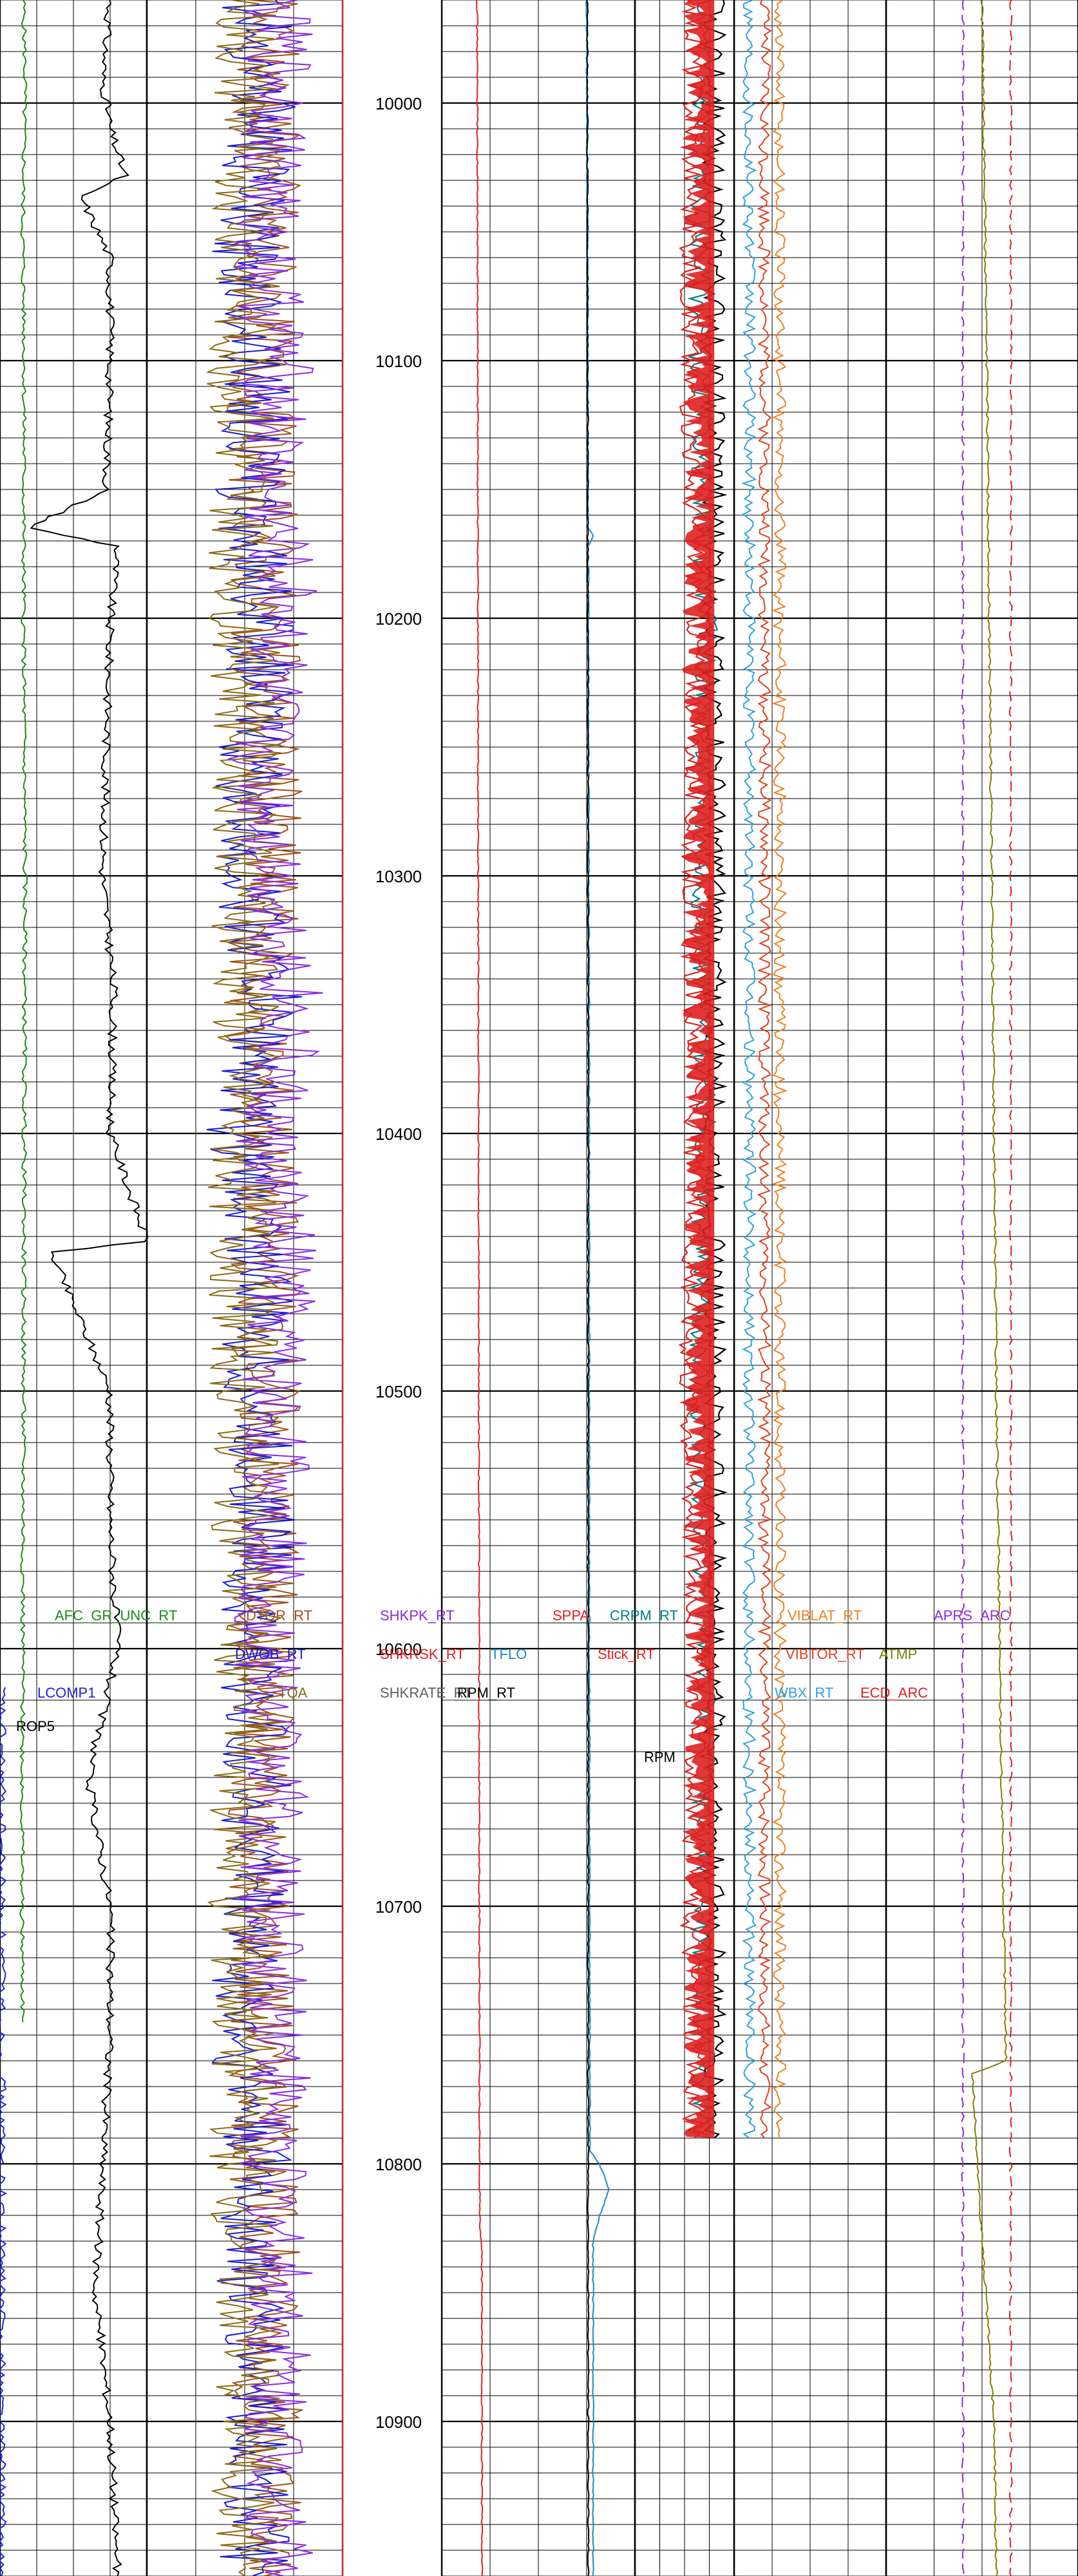 This screenshot has height=2576, width=1078. I want to click on curve-label-viblat-rt: VIBLAT_RT, so click(825, 1615).